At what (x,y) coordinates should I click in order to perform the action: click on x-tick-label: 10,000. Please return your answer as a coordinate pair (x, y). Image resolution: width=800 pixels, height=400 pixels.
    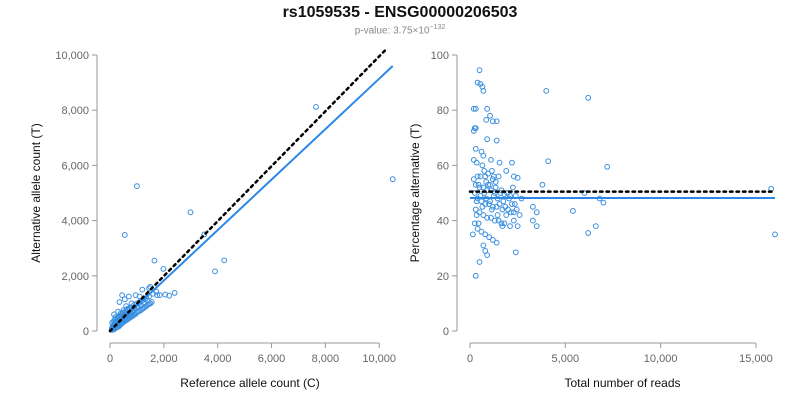
    Looking at the image, I should click on (661, 359).